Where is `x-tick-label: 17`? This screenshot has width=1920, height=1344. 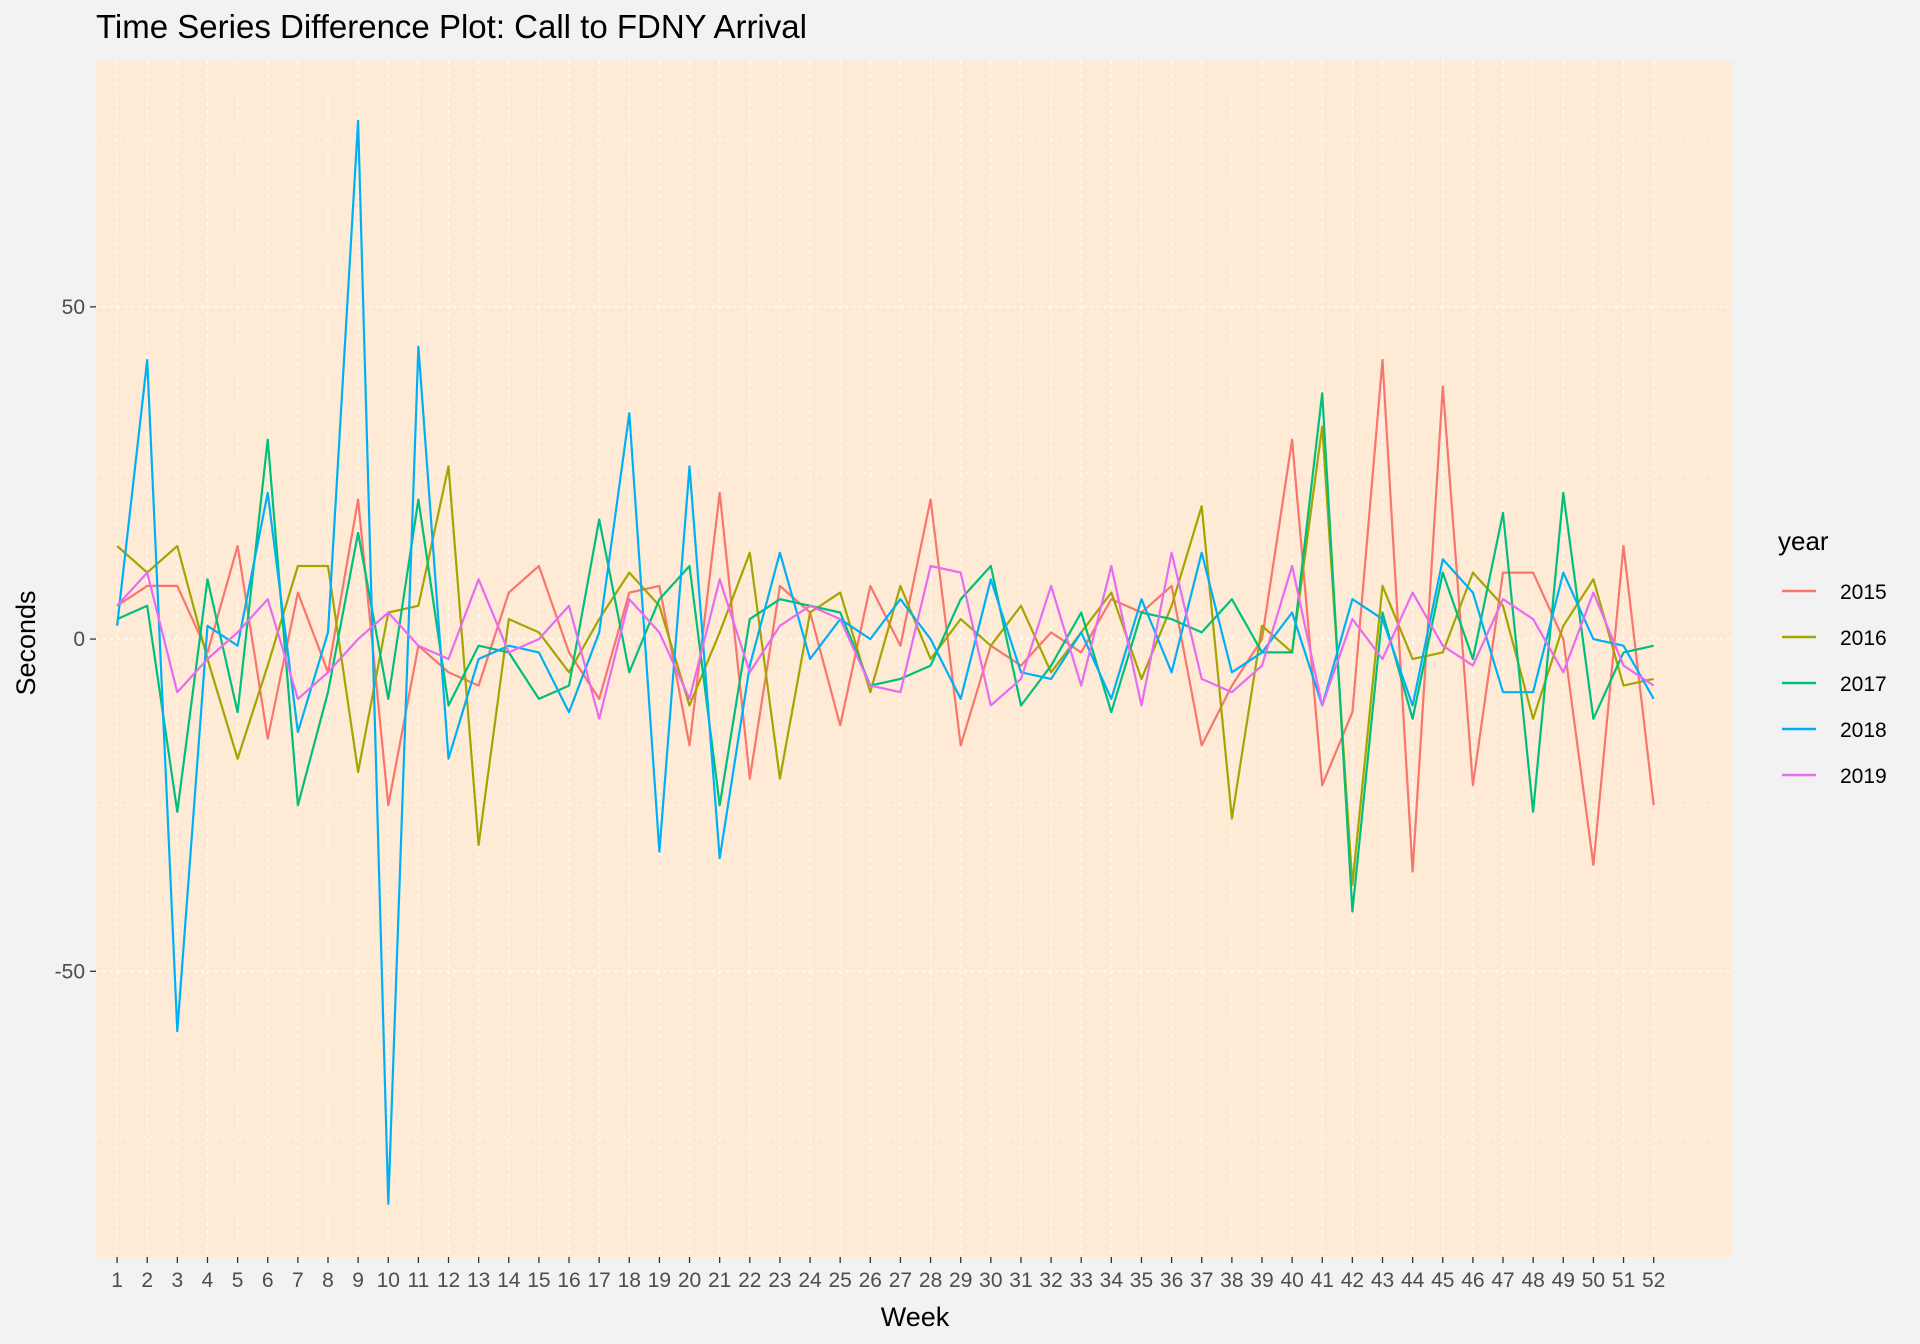
x-tick-label: 17 is located at coordinates (598, 1280).